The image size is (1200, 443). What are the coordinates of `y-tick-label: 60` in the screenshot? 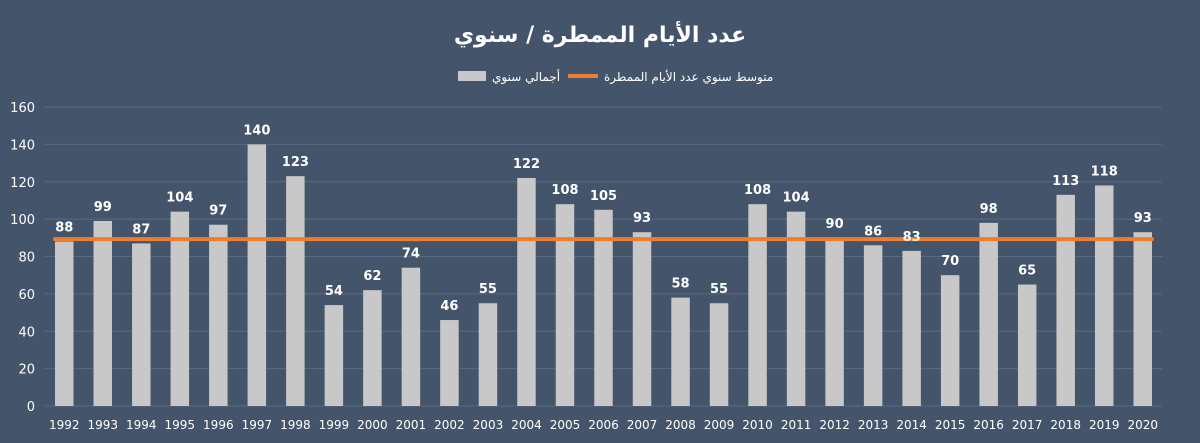 It's located at (26, 295).